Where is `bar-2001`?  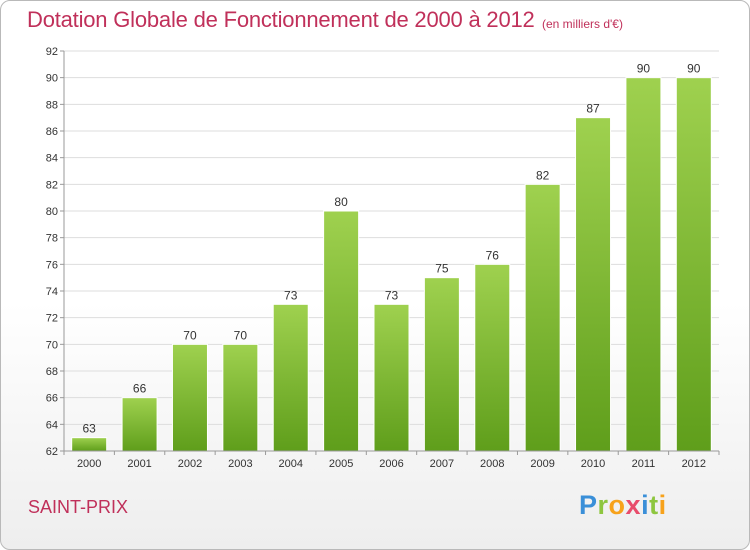
bar-2001 is located at coordinates (139, 424).